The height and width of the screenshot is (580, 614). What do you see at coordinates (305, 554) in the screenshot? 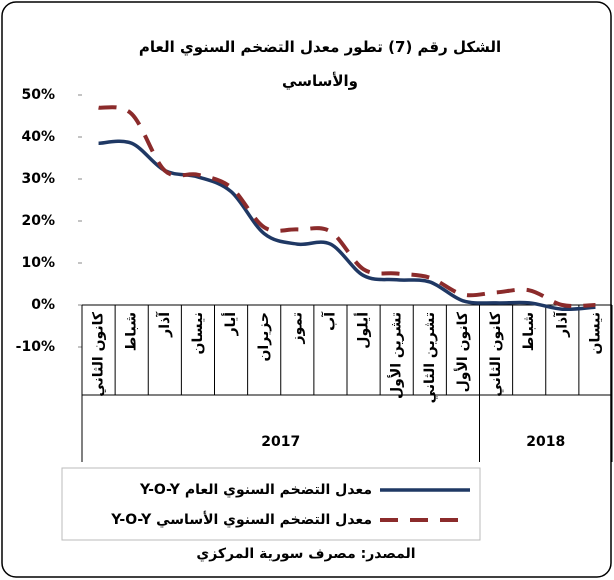
I see `source: المصدر: مصرف سورية المركزي` at bounding box center [305, 554].